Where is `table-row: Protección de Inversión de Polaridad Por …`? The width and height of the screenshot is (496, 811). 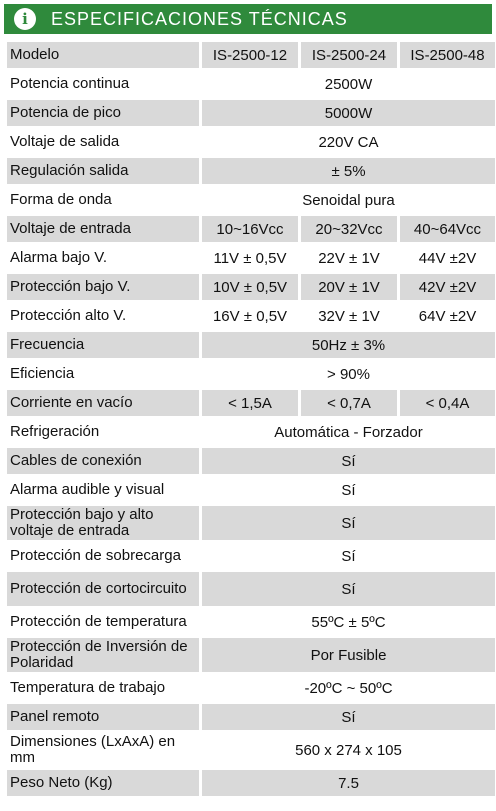
table-row: Protección de Inversión de Polaridad Por … is located at coordinates (251, 655).